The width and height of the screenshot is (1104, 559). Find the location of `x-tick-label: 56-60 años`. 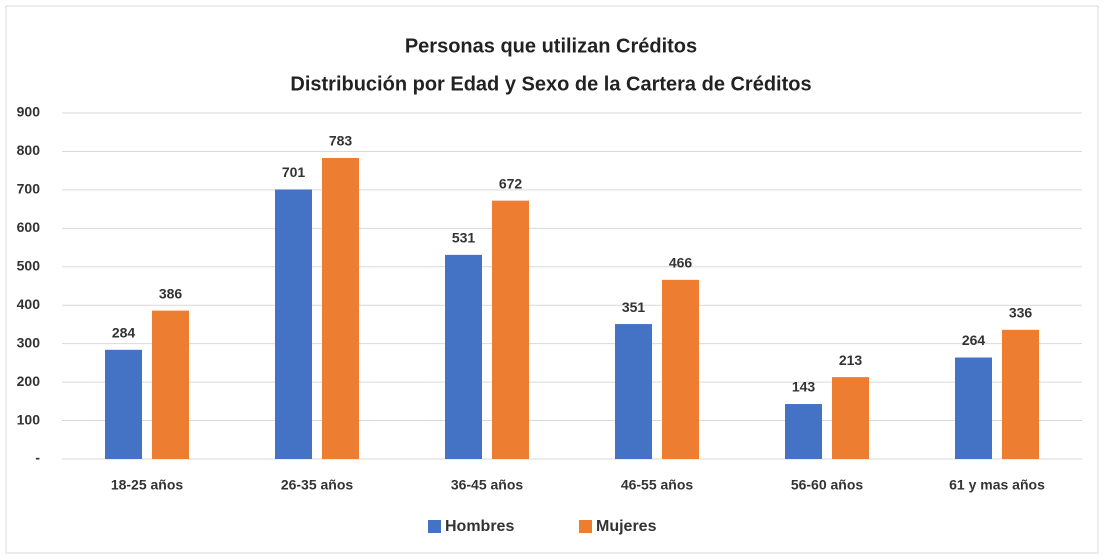

x-tick-label: 56-60 años is located at coordinates (827, 485).